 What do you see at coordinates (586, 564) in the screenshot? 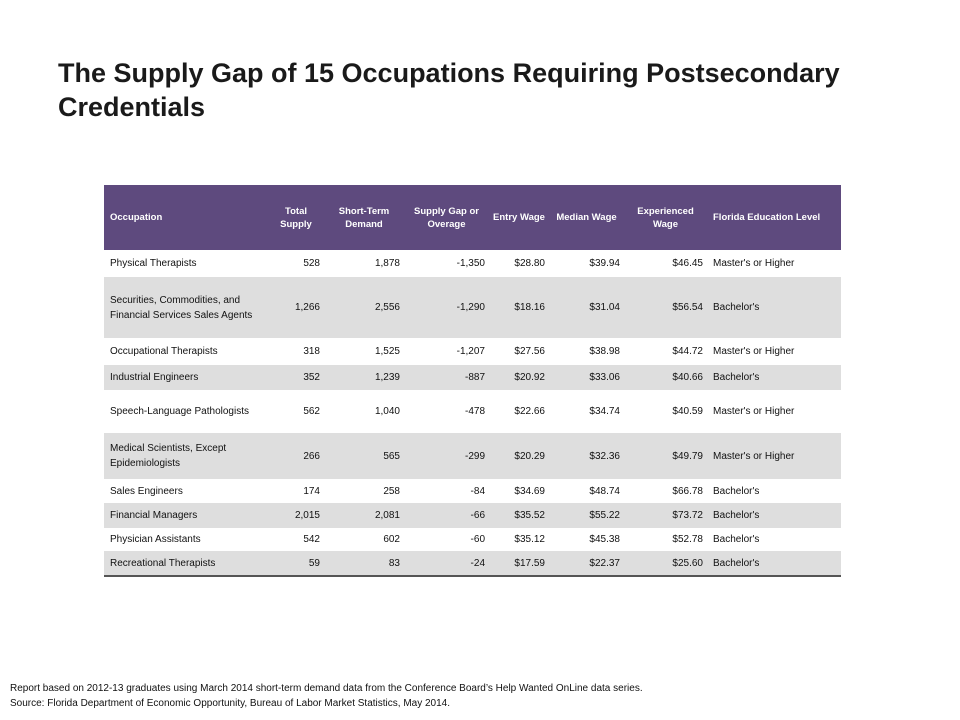
I see `table-cell-median: $22.37` at bounding box center [586, 564].